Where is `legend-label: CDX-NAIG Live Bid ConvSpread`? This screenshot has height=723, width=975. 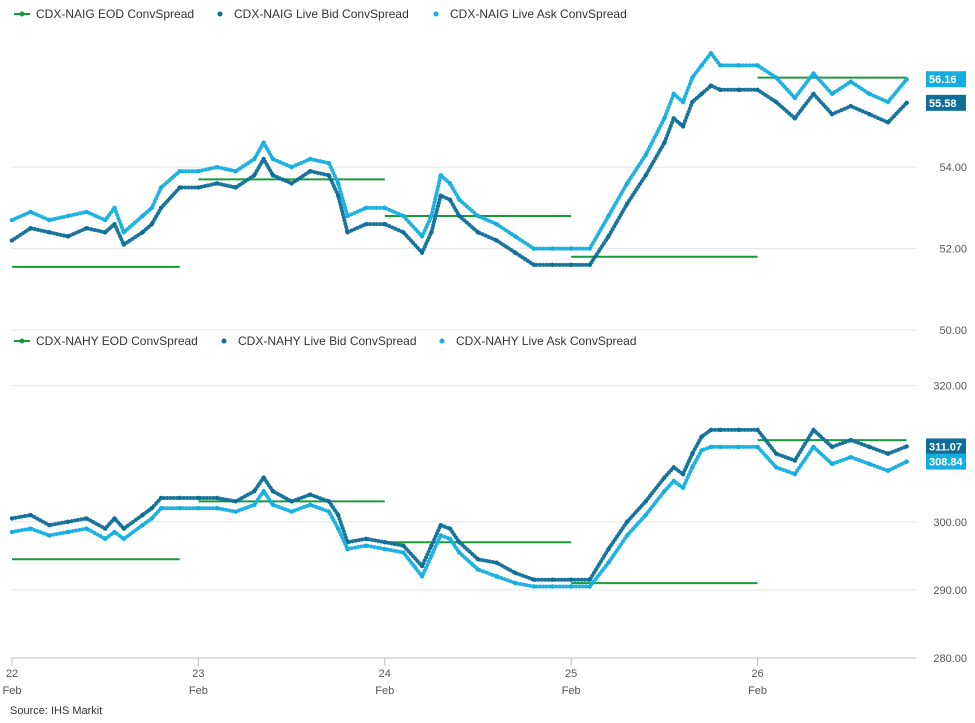
legend-label: CDX-NAIG Live Bid ConvSpread is located at coordinates (321, 14).